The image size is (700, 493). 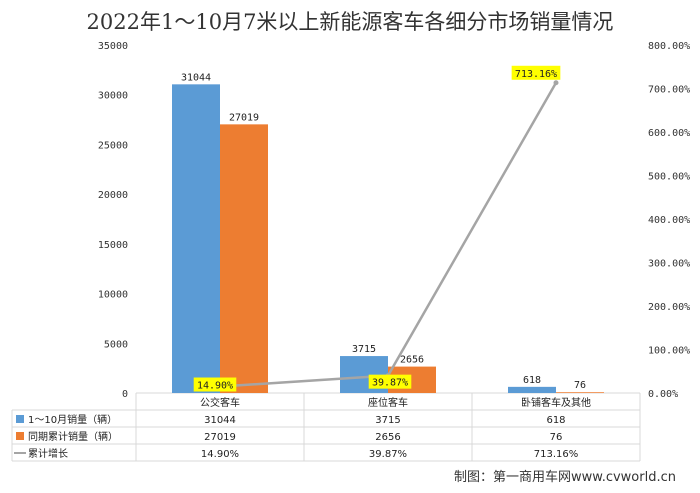 What do you see at coordinates (113, 96) in the screenshot?
I see `y-left-tick-label: 30000` at bounding box center [113, 96].